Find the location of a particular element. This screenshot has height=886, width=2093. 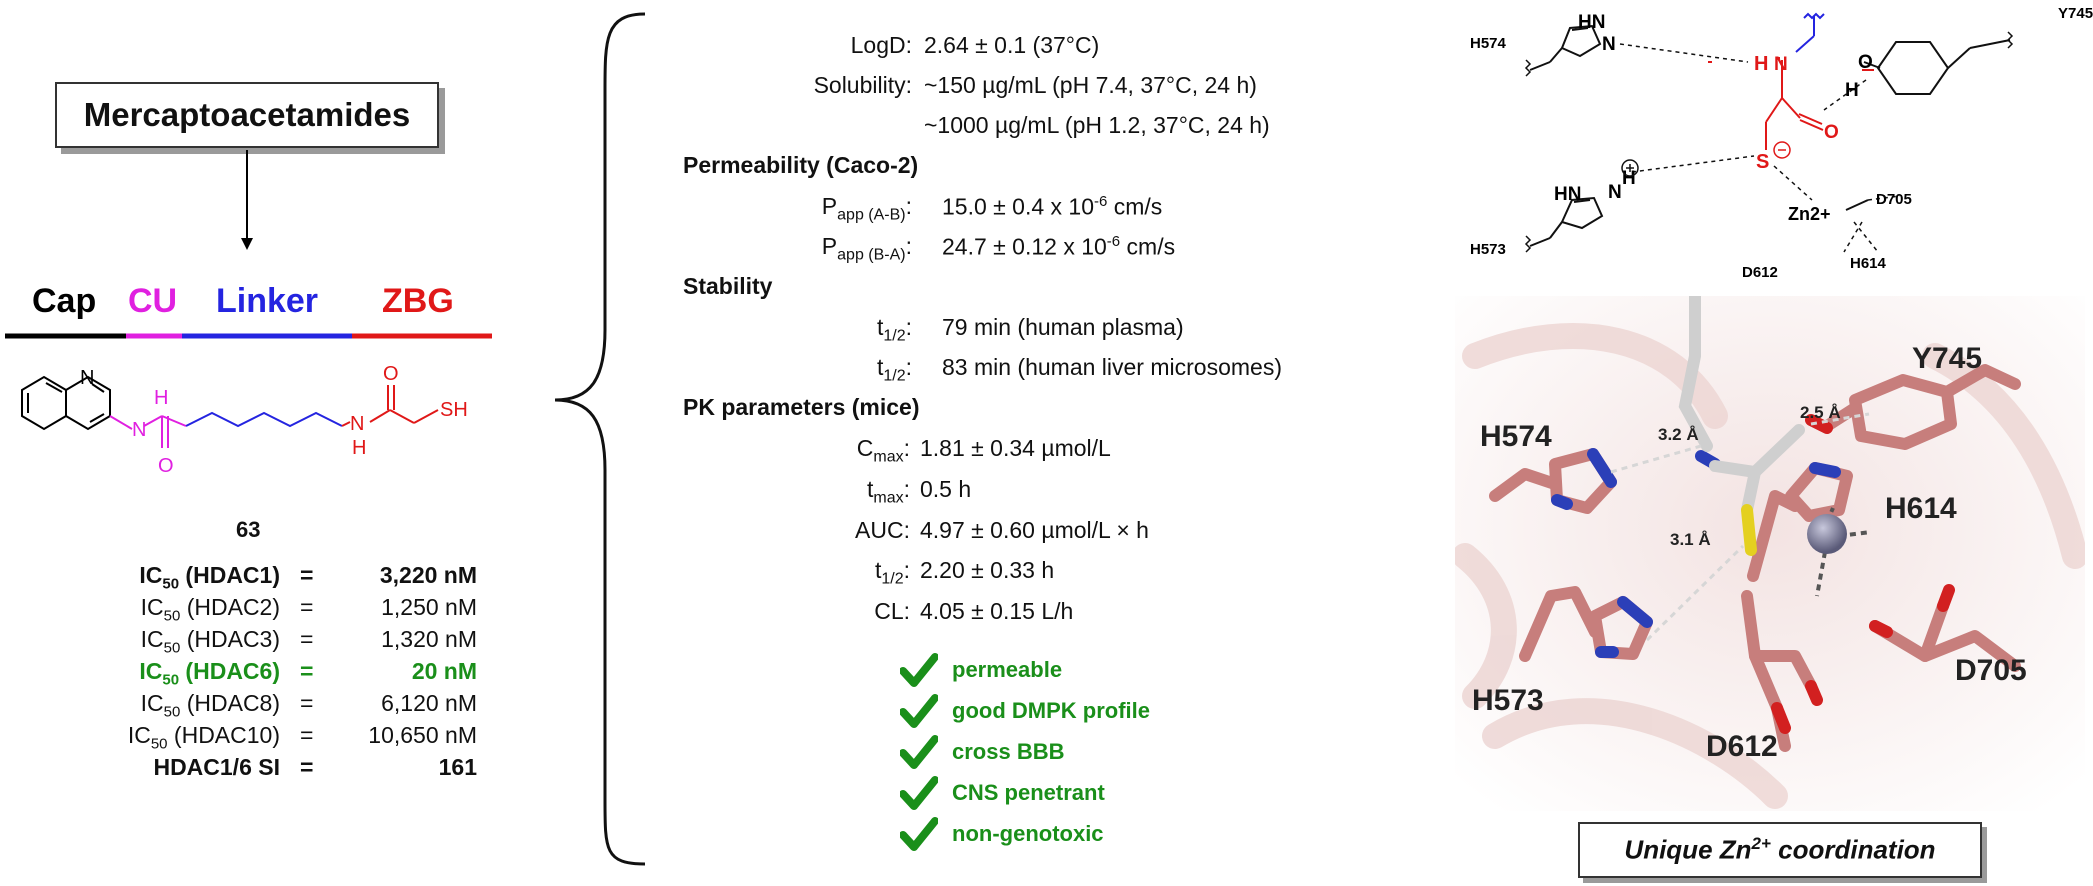

selectivity-index-row: HDAC1/6 SI = 161 is located at coordinates (268, 770).